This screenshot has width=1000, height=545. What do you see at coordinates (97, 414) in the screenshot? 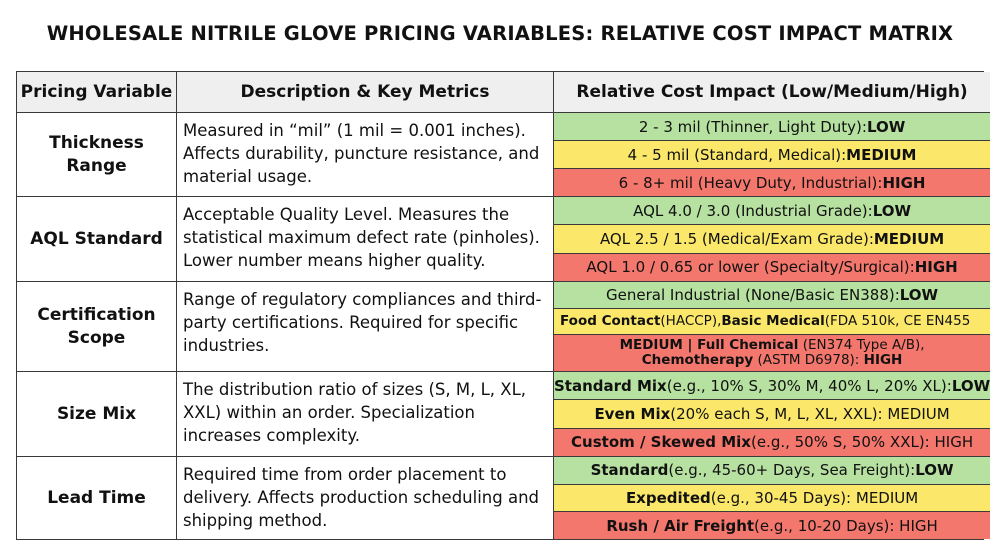
I see `variable-size-mix: Size Mix` at bounding box center [97, 414].